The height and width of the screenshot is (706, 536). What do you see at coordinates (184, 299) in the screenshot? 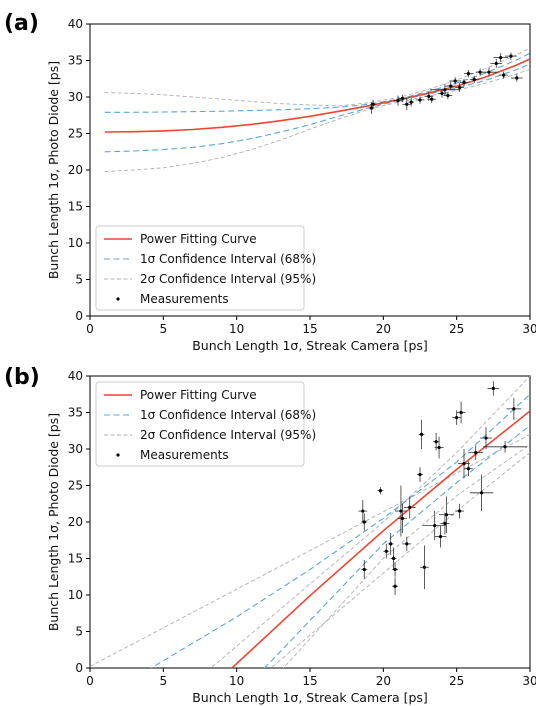
I see `chart0-legend-entry: Measurements` at bounding box center [184, 299].